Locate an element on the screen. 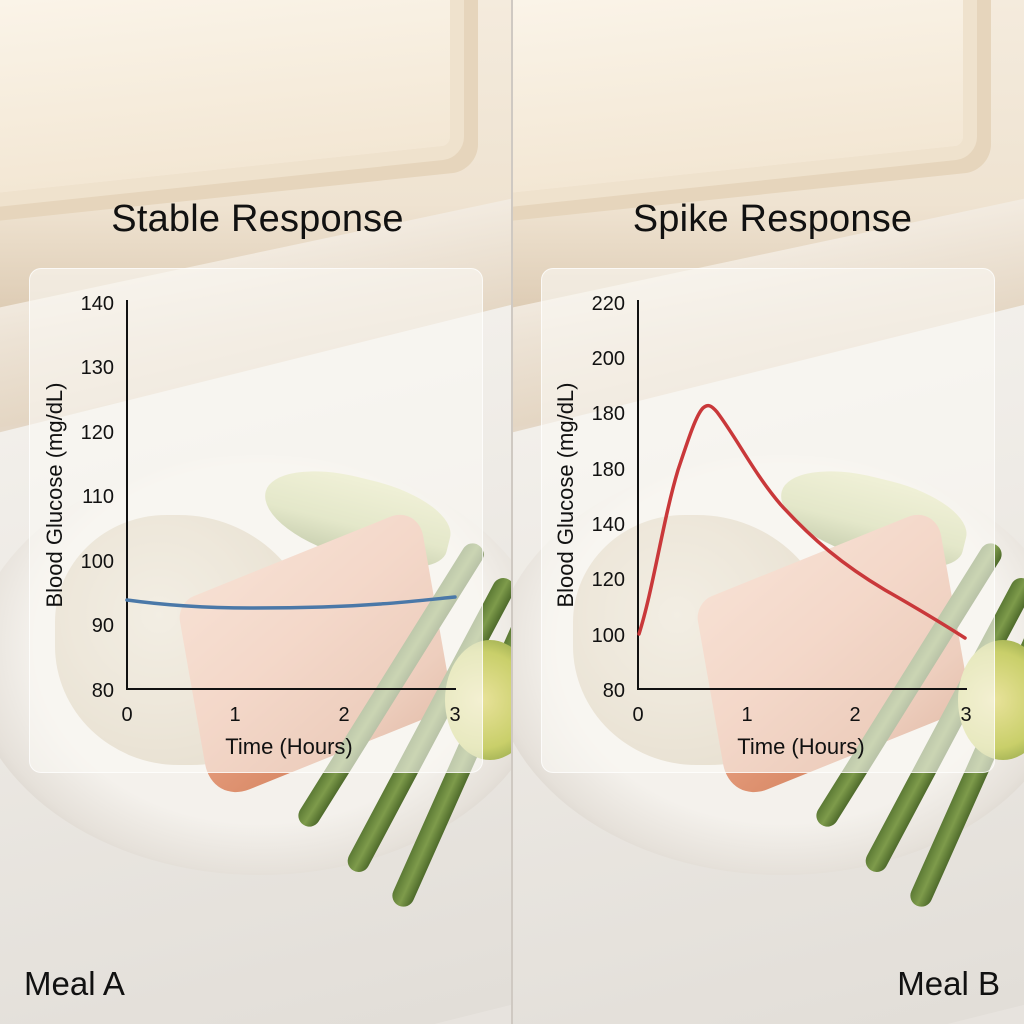 This screenshot has width=1024, height=1024. panel-divider is located at coordinates (512, 512).